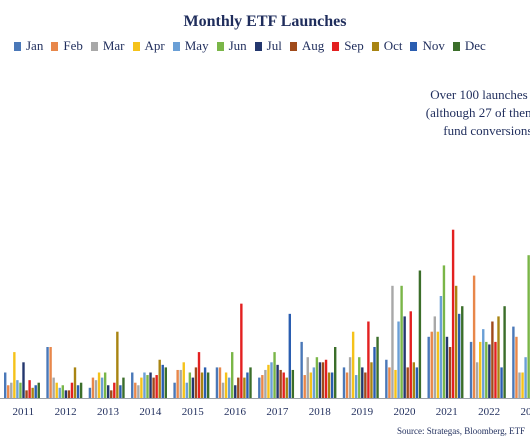 The image size is (530, 442). I want to click on bar-2012-jun, so click(62, 391).